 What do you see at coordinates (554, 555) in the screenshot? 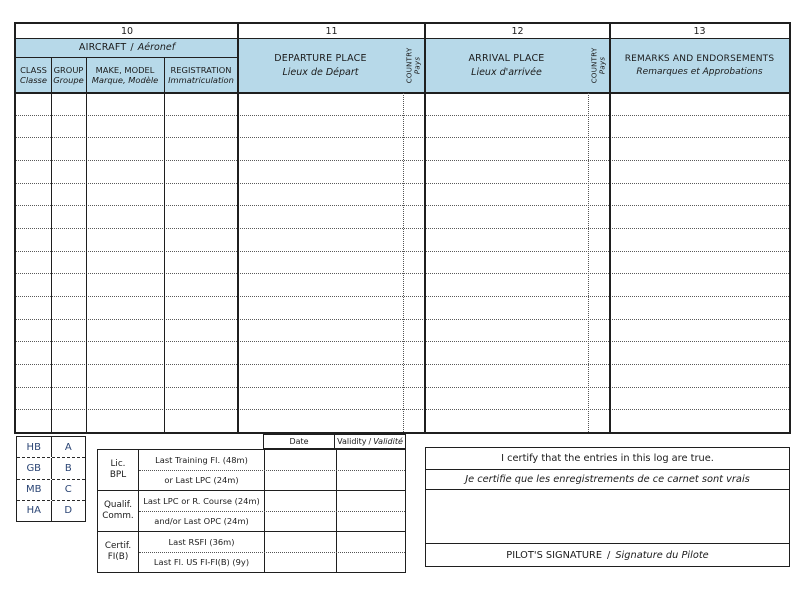
I see `pilot-signature-en: PILOT'S SIGNATURE` at bounding box center [554, 555].